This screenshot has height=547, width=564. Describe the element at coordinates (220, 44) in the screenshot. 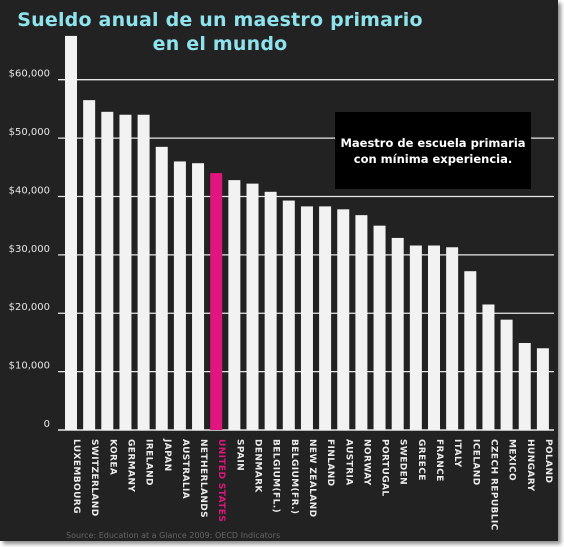

I see `chart-title-line-2: en el mundo` at that location.